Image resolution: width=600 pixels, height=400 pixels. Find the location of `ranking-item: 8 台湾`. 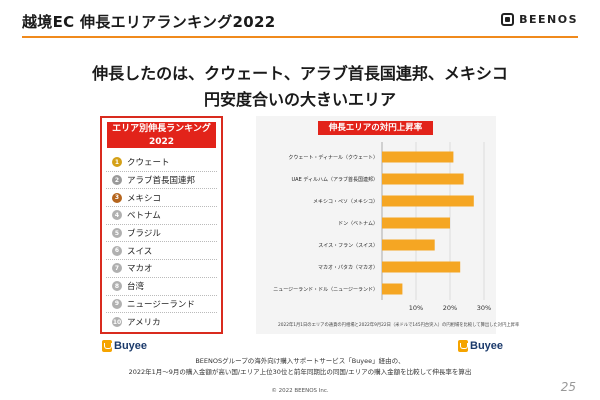

ranking-item: 8 台湾 is located at coordinates (161, 287).